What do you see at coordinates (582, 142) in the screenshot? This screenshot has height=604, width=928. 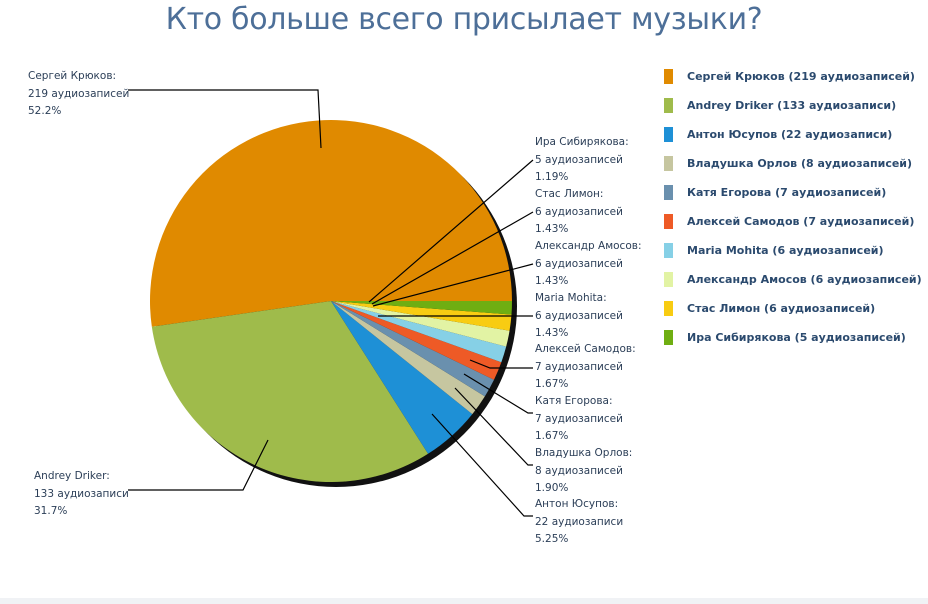 I see `data-label-name: Ира Сибирякова:` at bounding box center [582, 142].